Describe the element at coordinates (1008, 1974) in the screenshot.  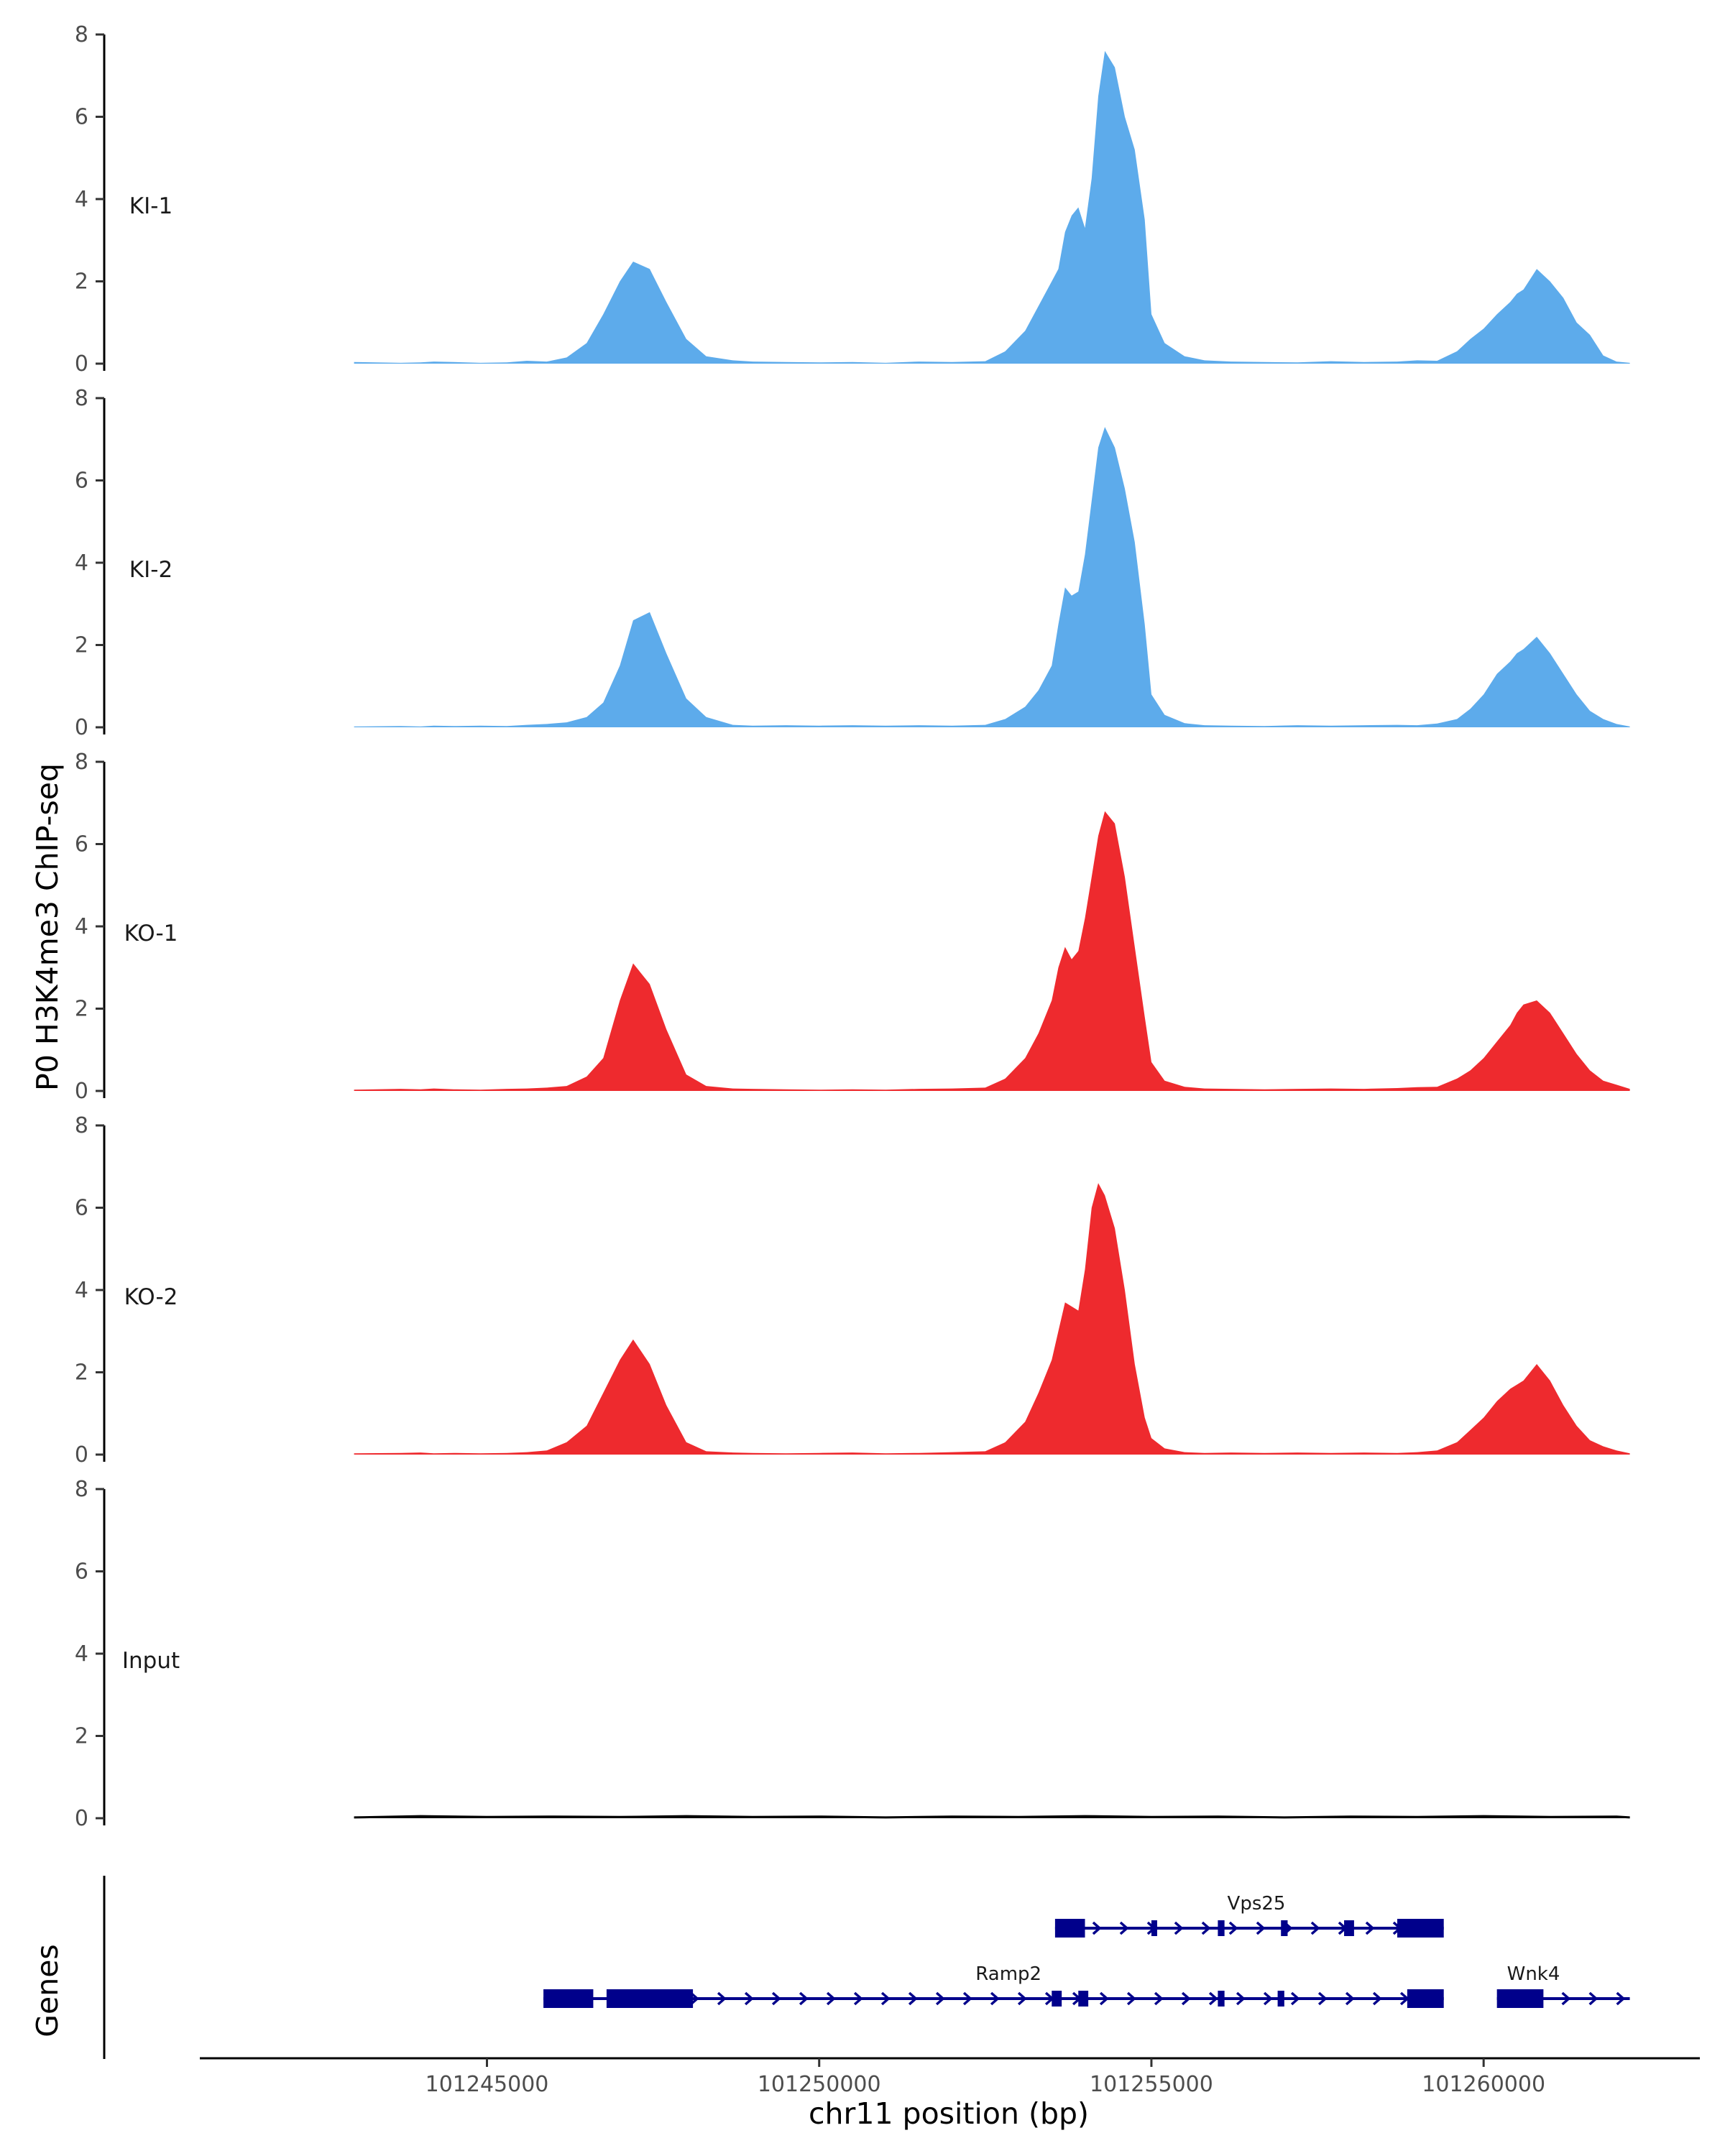
I see `gene-label: Ramp2` at that location.